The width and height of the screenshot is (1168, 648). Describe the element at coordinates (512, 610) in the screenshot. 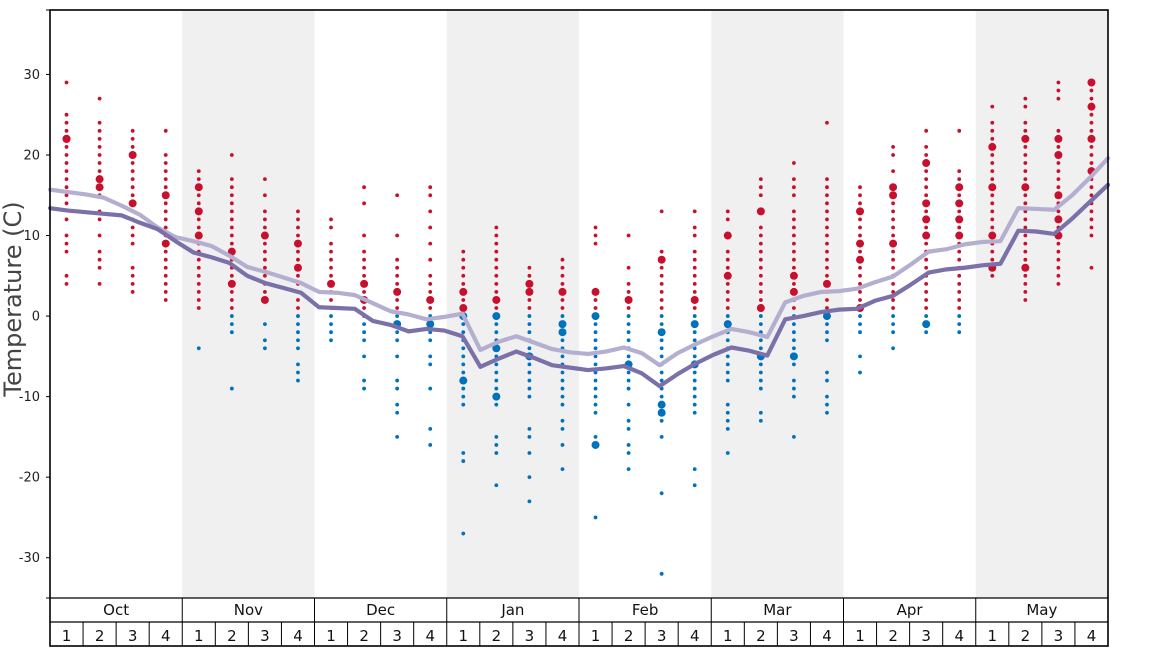

I see `month-label-jan: Jan` at that location.